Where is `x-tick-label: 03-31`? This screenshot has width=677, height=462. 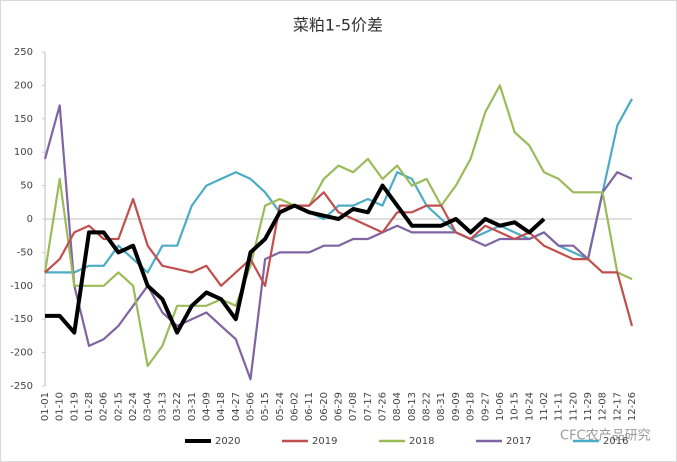
x-tick-label: 03-31 is located at coordinates (192, 406).